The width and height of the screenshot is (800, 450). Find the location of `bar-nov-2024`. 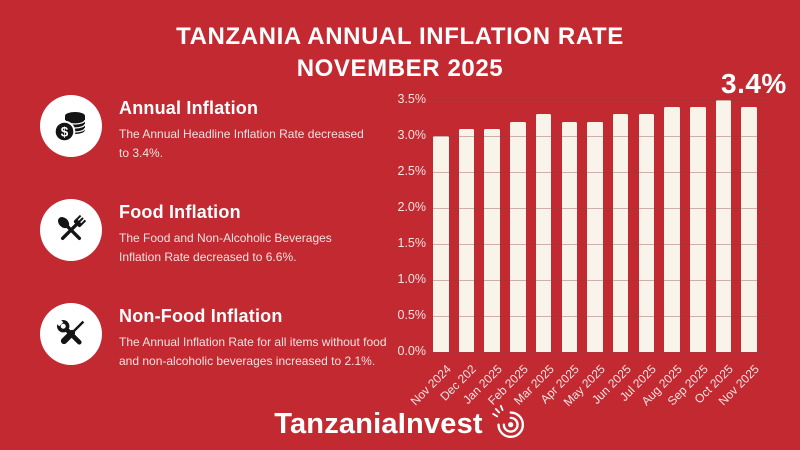

bar-nov-2024 is located at coordinates (441, 244).